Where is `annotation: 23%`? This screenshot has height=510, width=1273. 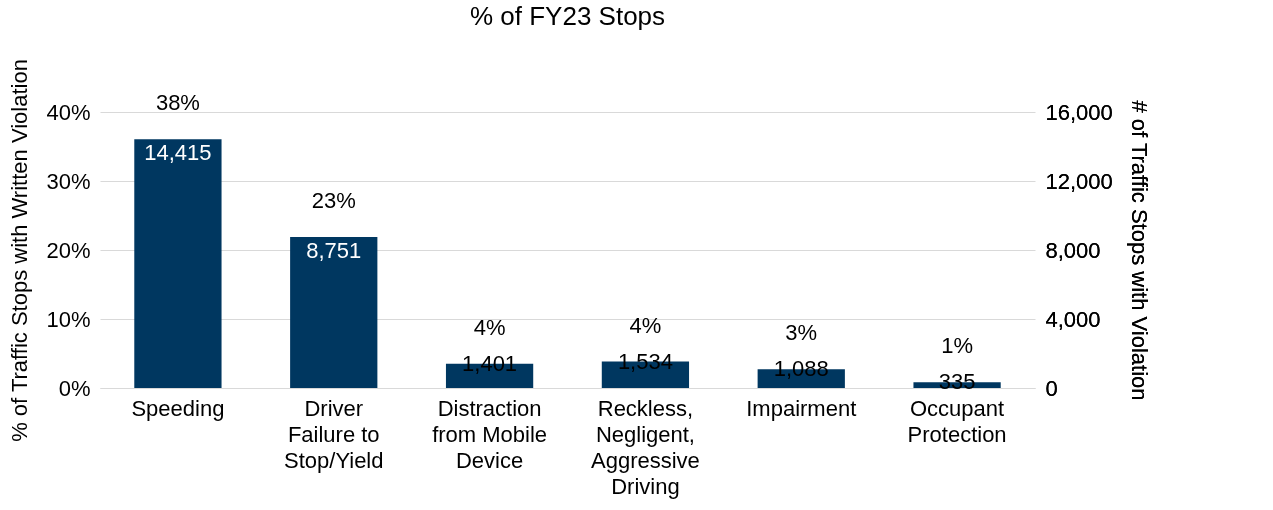 annotation: 23% is located at coordinates (333, 201).